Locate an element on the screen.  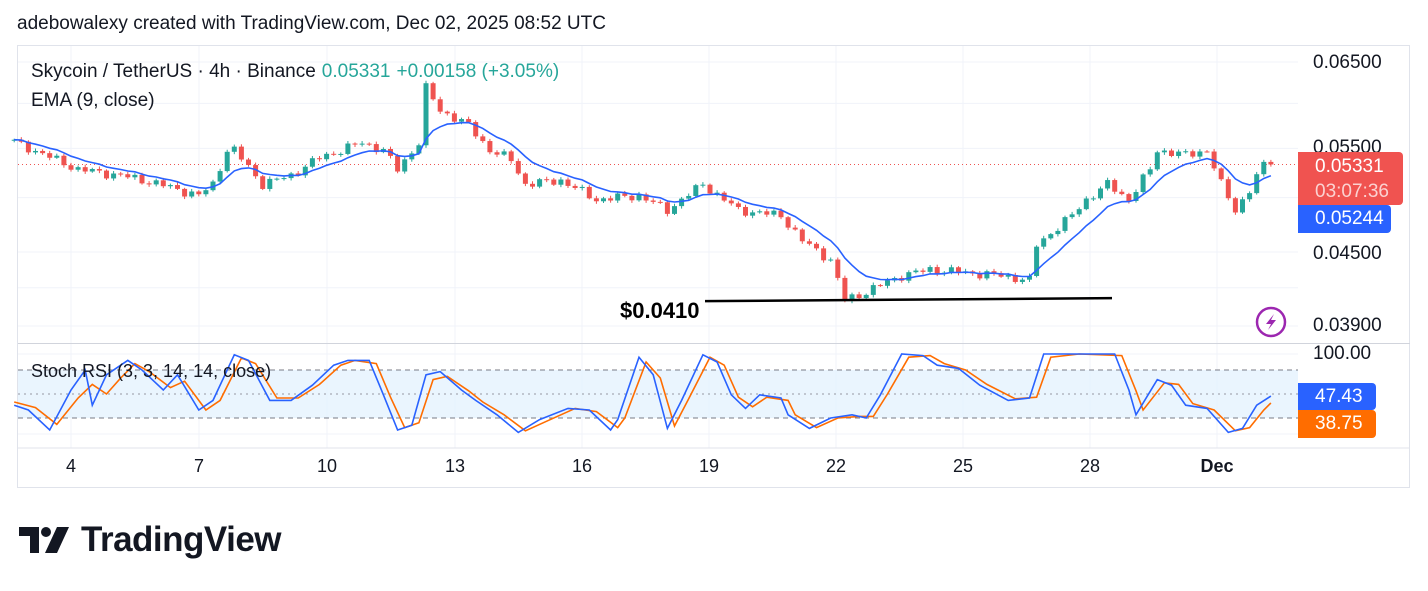
time-tick: Dec is located at coordinates (1217, 466).